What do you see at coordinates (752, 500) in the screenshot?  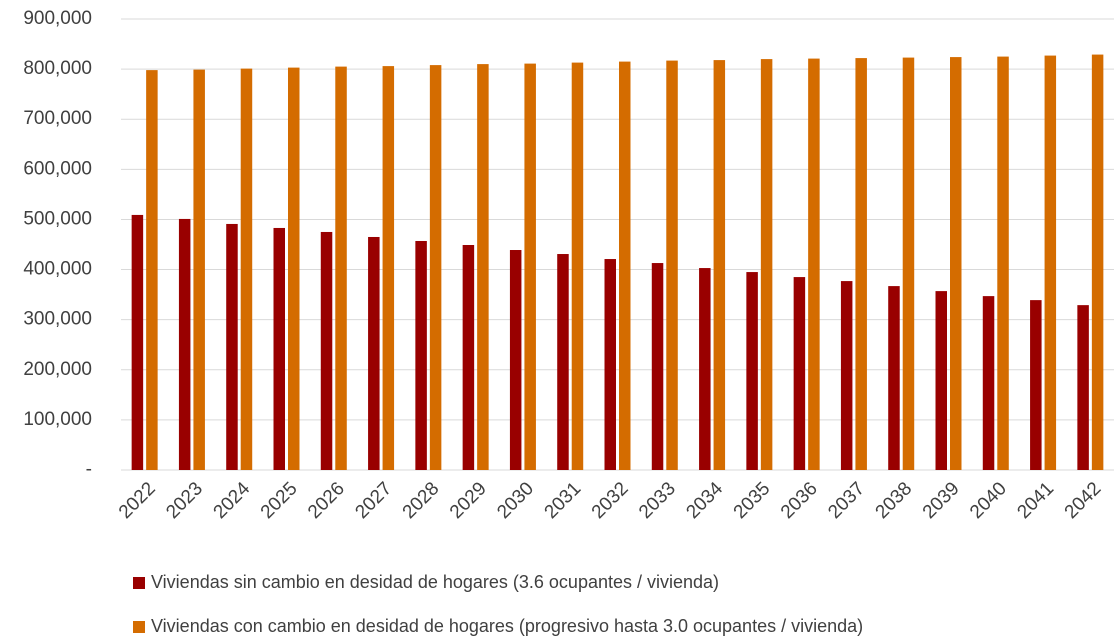 I see `x-tick-label: 2035` at bounding box center [752, 500].